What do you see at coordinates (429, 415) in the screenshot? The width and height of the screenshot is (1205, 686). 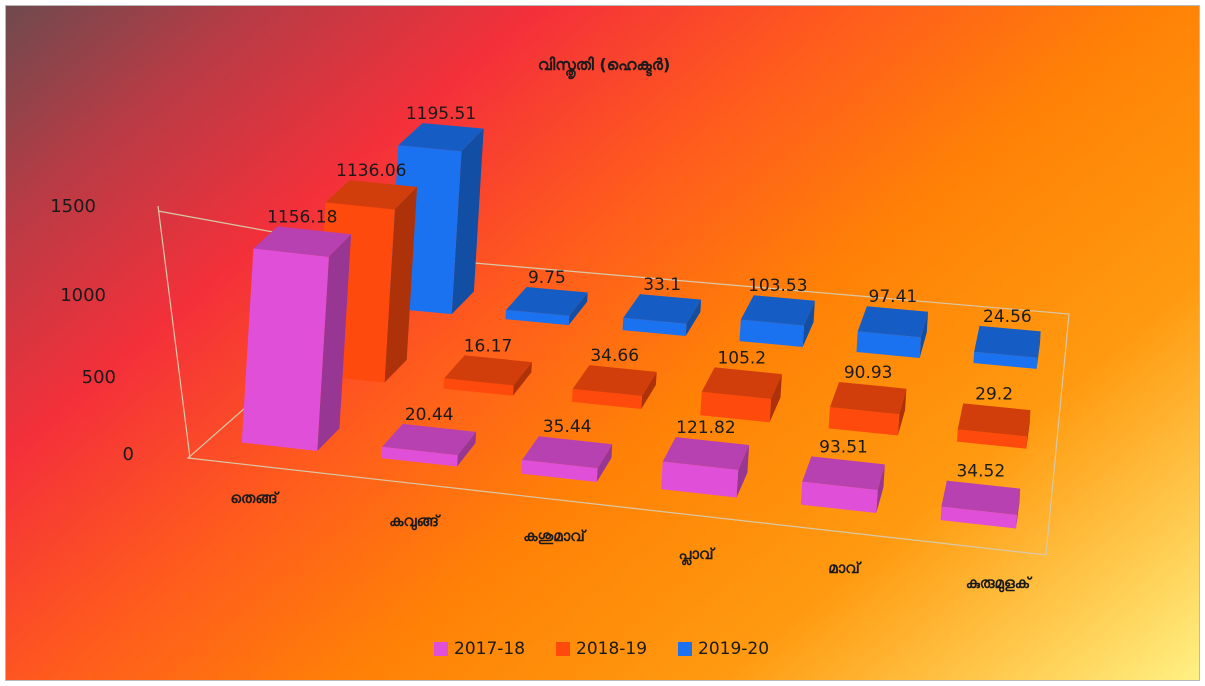 I see `data-label: 20.44` at bounding box center [429, 415].